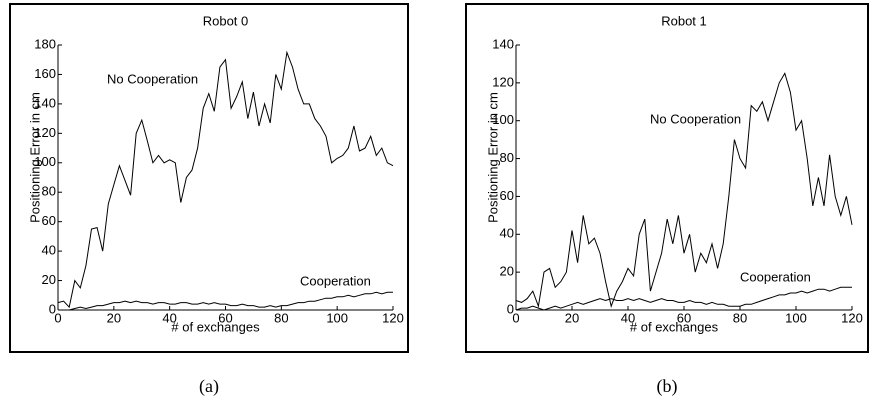  What do you see at coordinates (226, 20) in the screenshot?
I see `chart-title: Robot 0` at bounding box center [226, 20].